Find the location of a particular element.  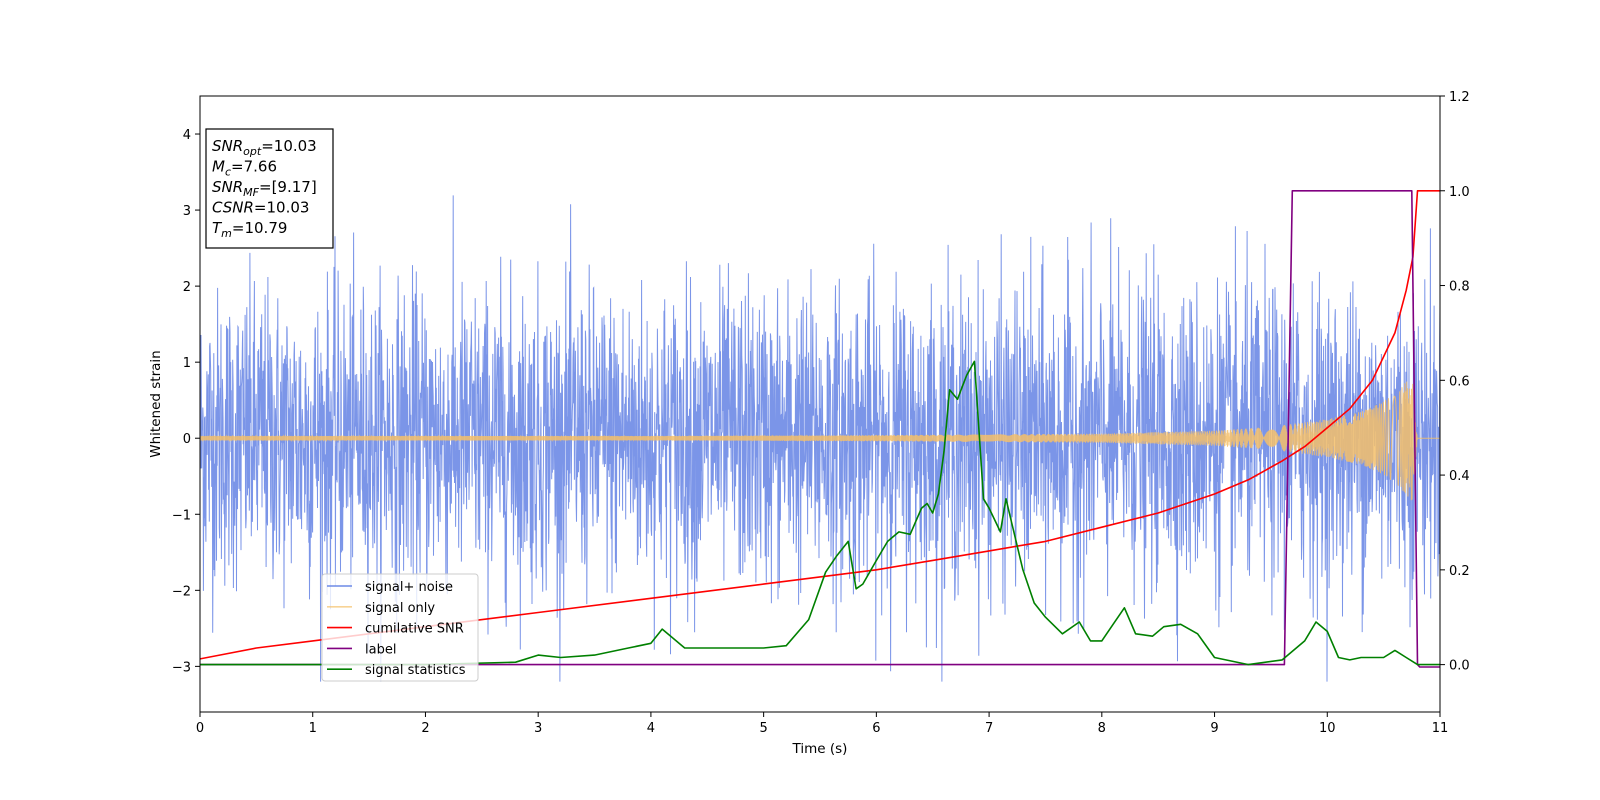

legend-frame is located at coordinates (400, 627).